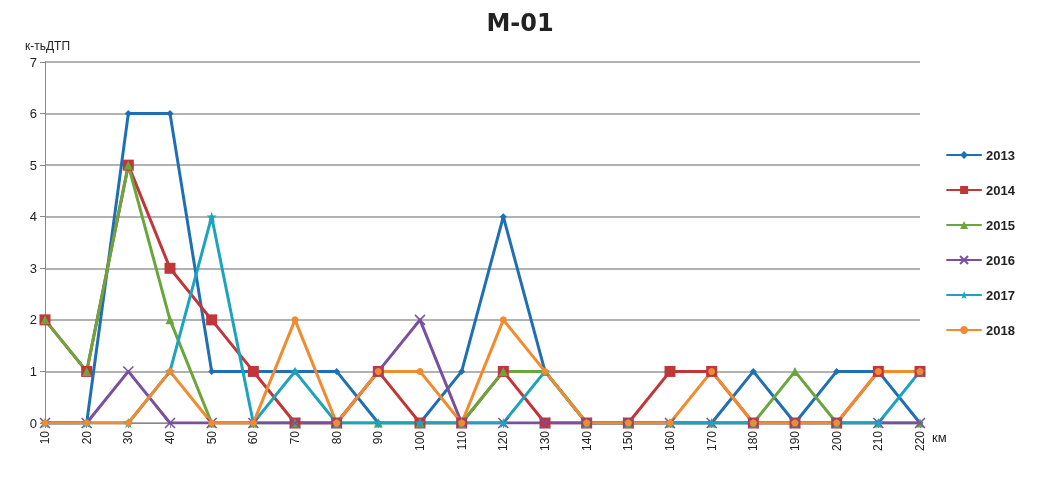  I want to click on legend-label: 2015, so click(1000, 225).